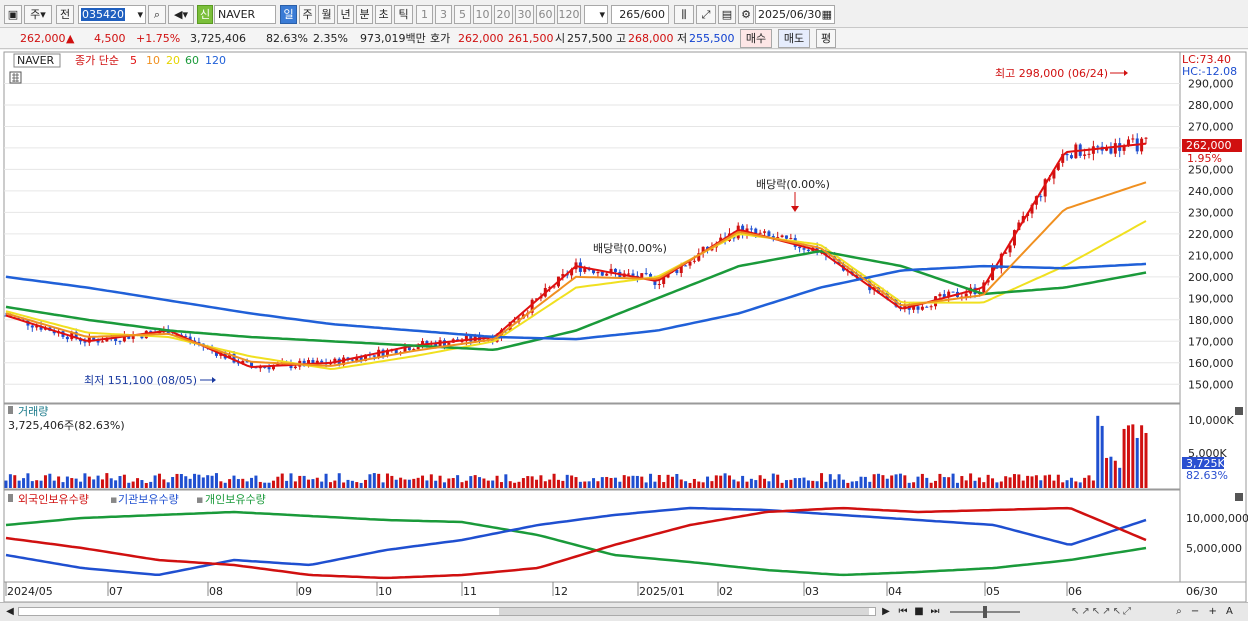 Image resolution: width=1248 pixels, height=621 pixels. What do you see at coordinates (903, 611) in the screenshot?
I see `rewind-icon: ⏮` at bounding box center [903, 611].